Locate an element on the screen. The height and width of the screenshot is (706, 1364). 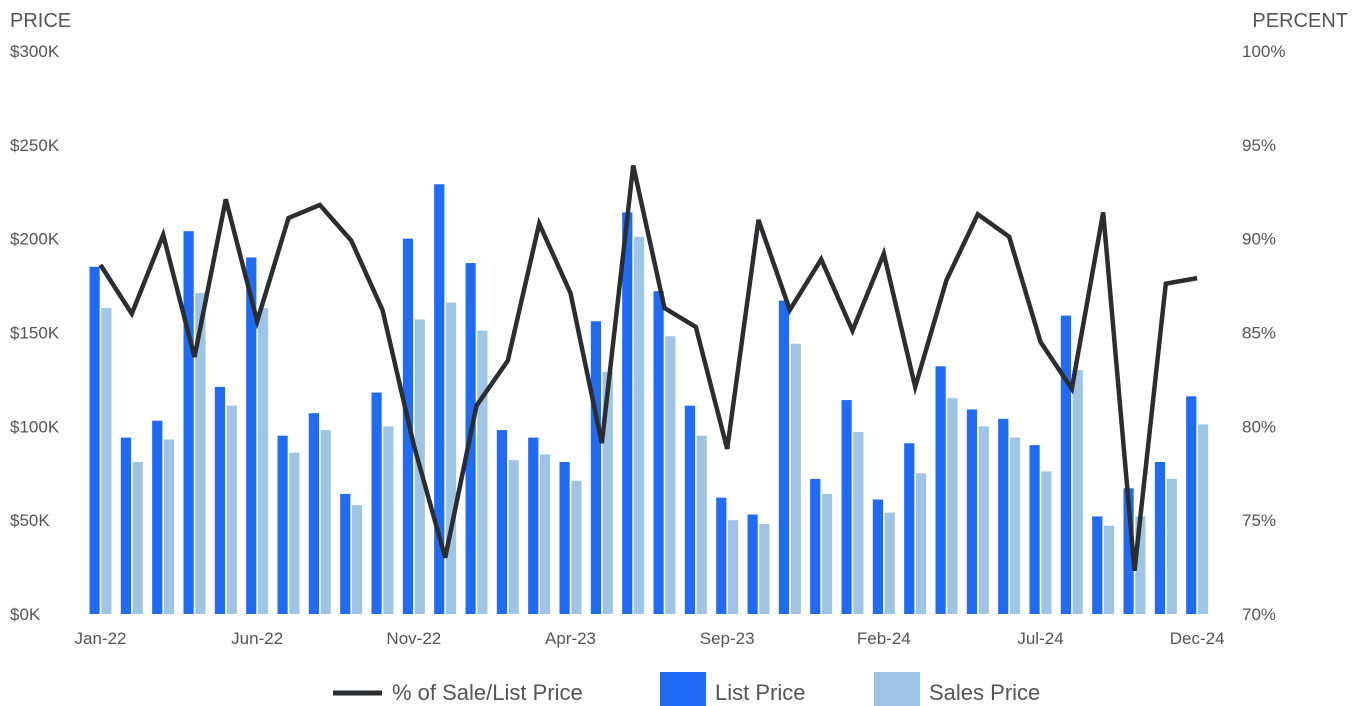
x-tick-label: Feb-24 is located at coordinates (884, 638).